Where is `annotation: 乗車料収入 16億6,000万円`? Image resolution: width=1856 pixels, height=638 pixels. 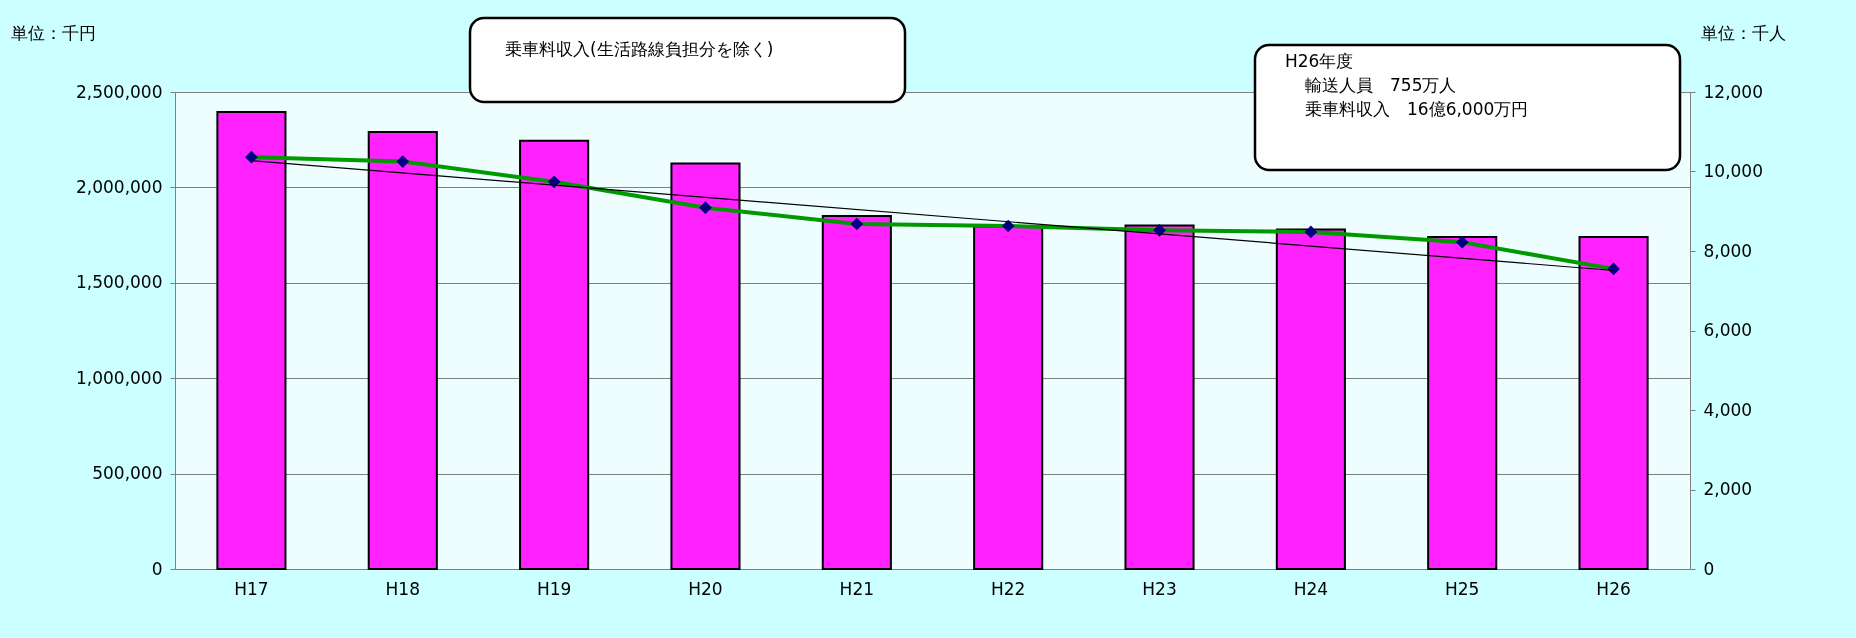 annotation: 乗車料収入 16億6,000万円 is located at coordinates (1417, 109).